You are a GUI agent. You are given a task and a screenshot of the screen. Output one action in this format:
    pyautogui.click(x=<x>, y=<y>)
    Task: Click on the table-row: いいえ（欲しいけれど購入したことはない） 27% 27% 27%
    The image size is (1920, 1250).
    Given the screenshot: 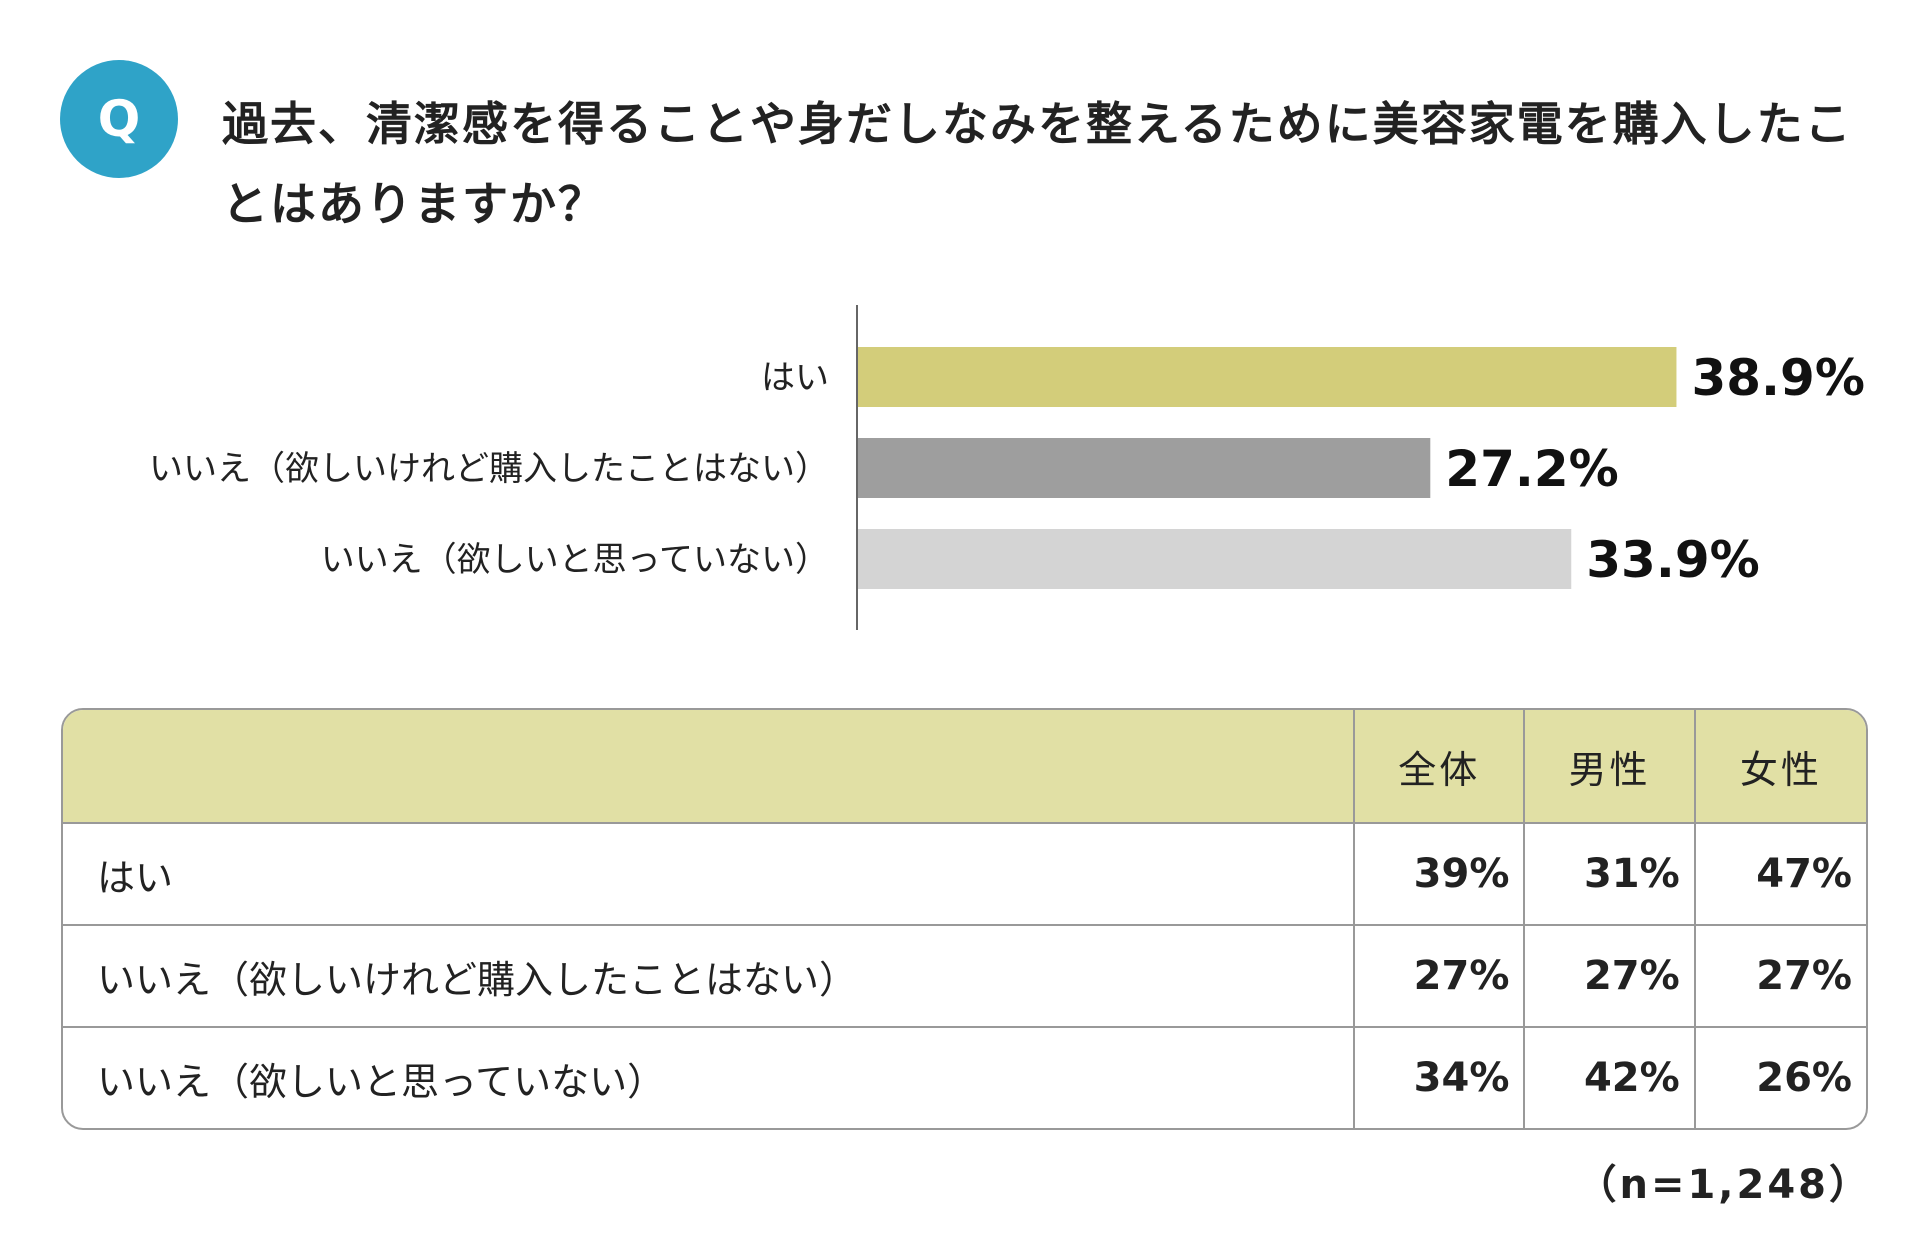 What is the action you would take?
    pyautogui.click(x=964, y=977)
    